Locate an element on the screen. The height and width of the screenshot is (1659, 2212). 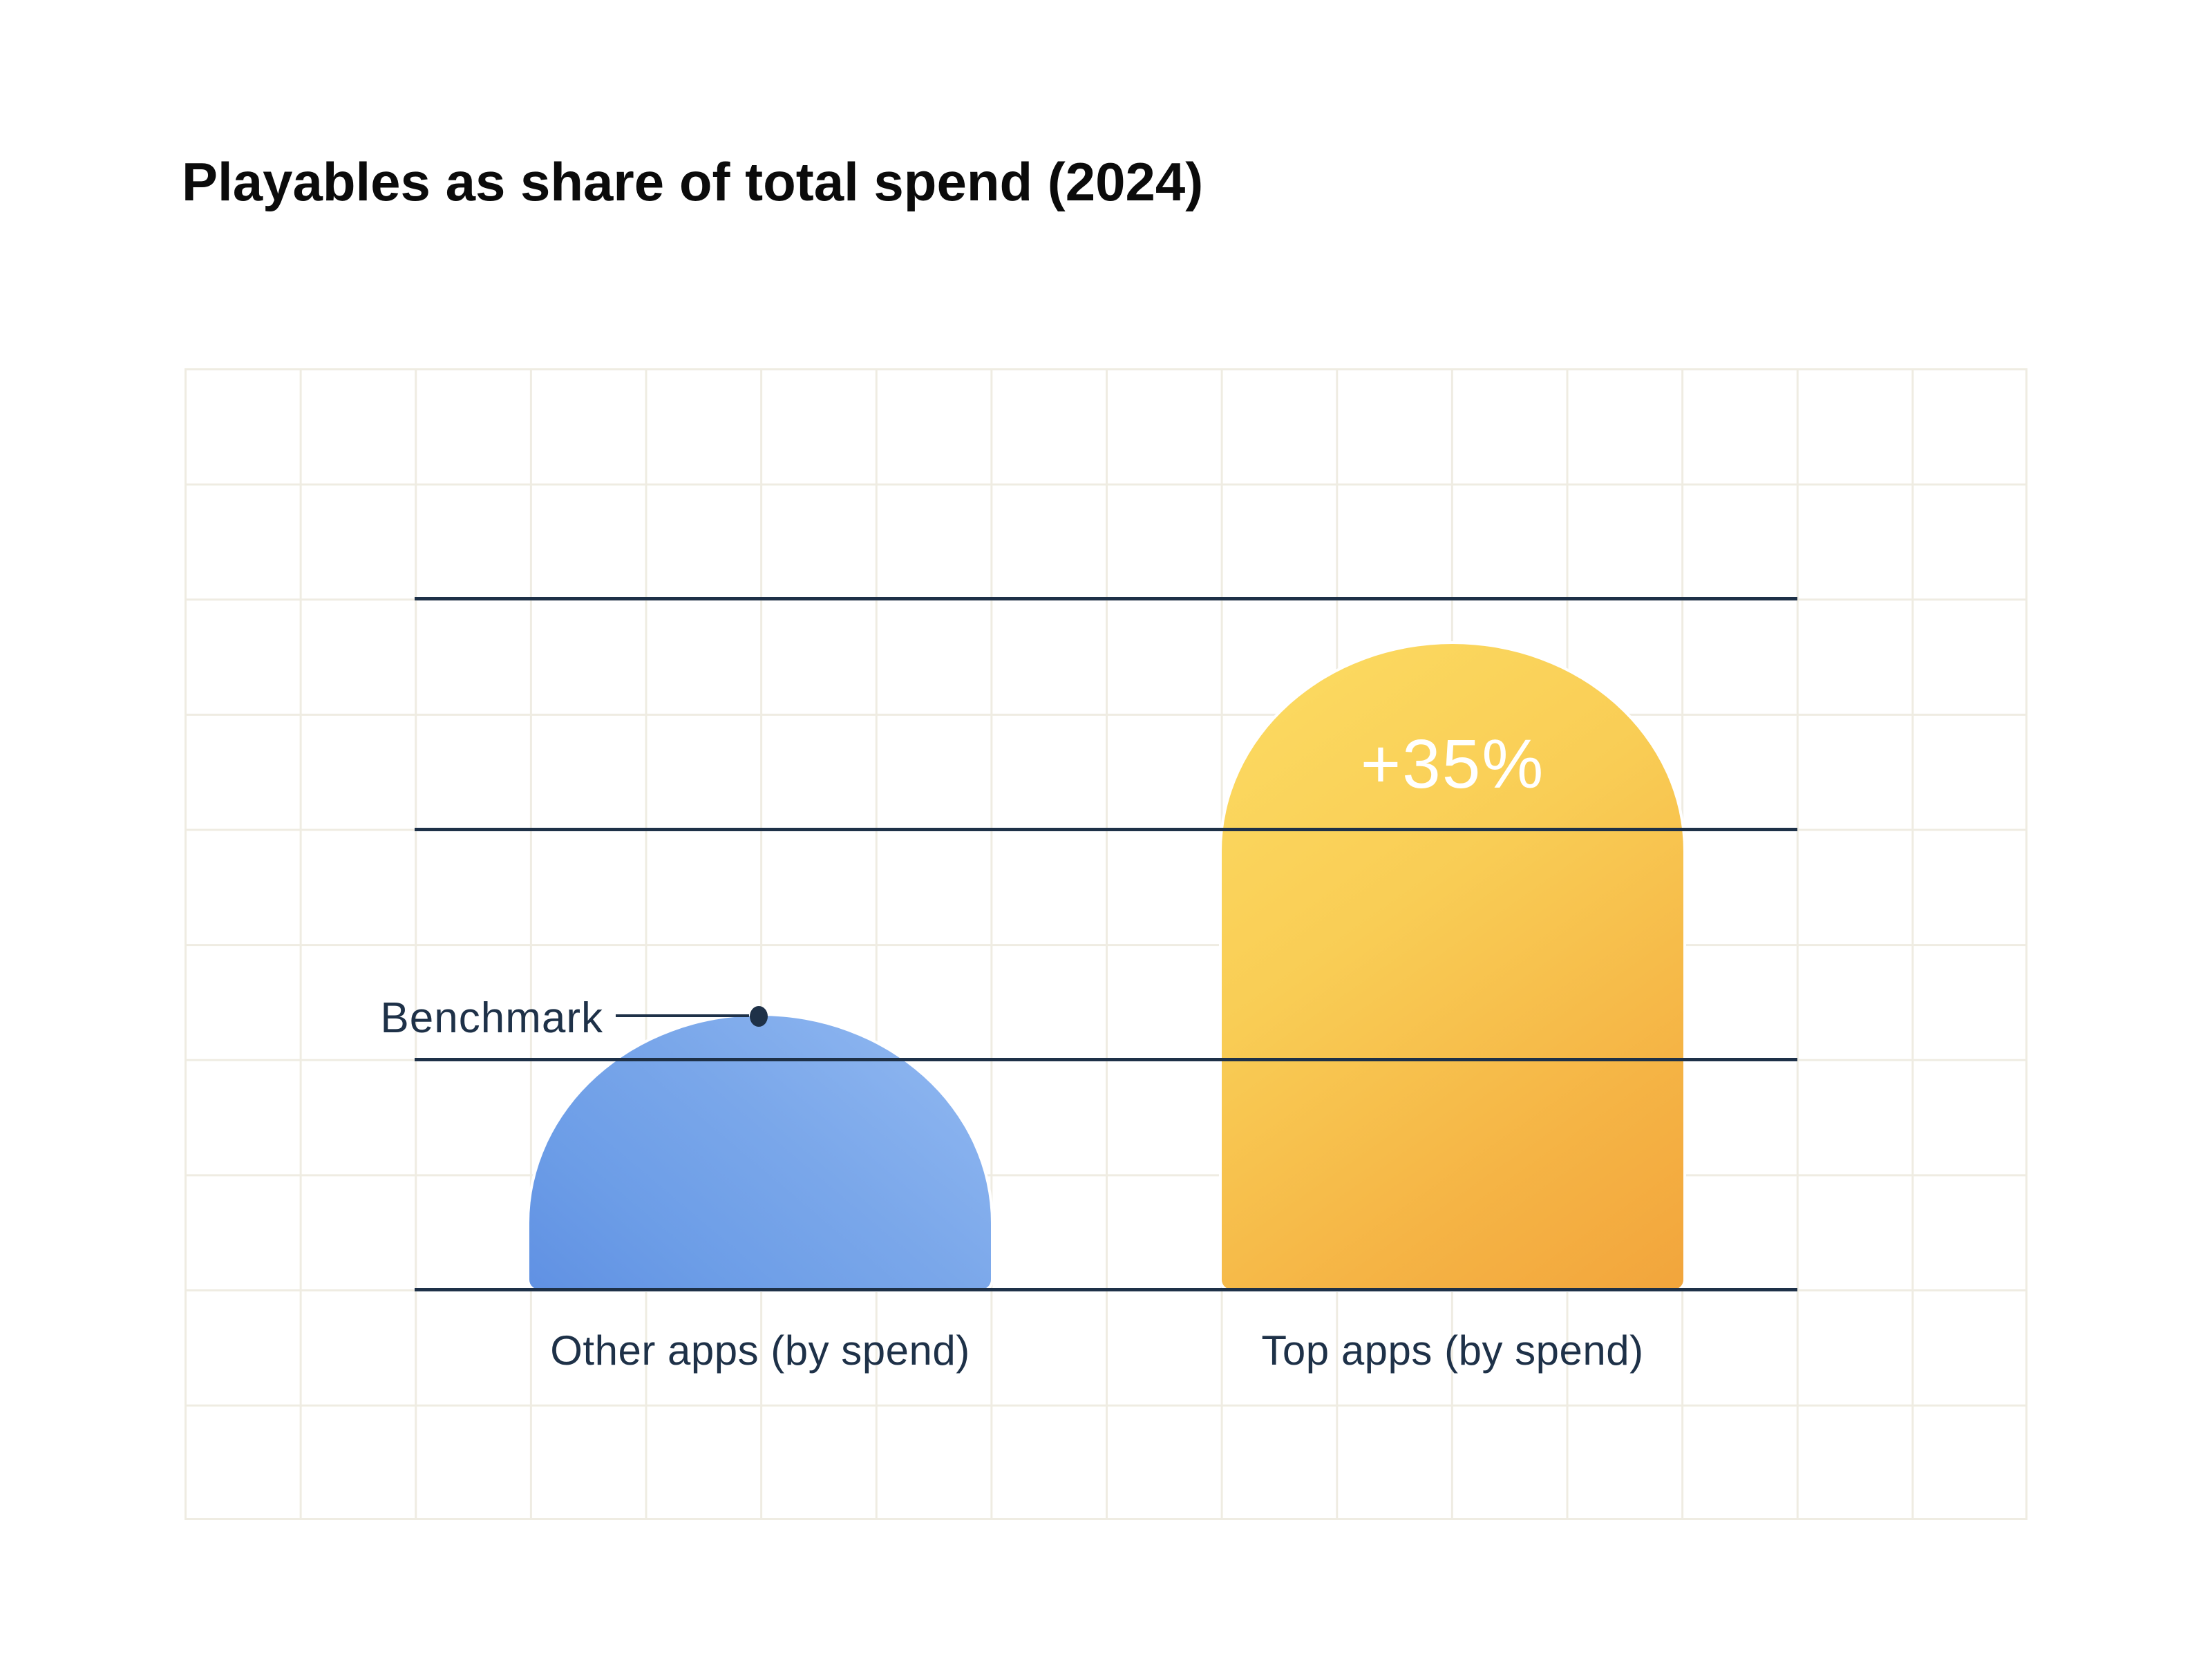
baseline is located at coordinates (1106, 1289).